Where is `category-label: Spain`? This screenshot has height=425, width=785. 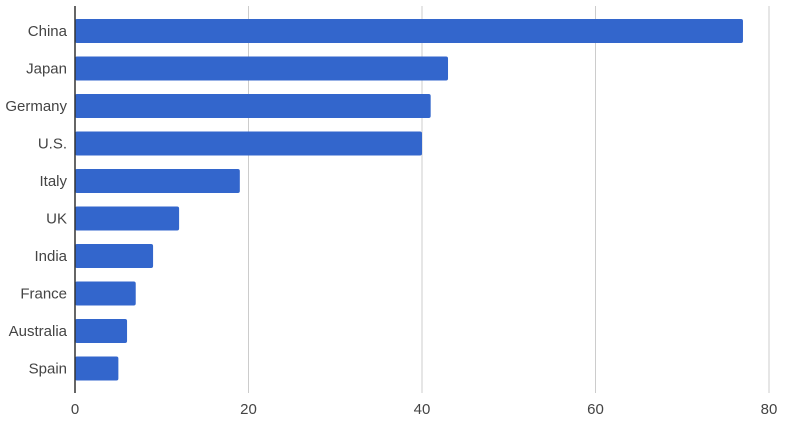 category-label: Spain is located at coordinates (48, 369).